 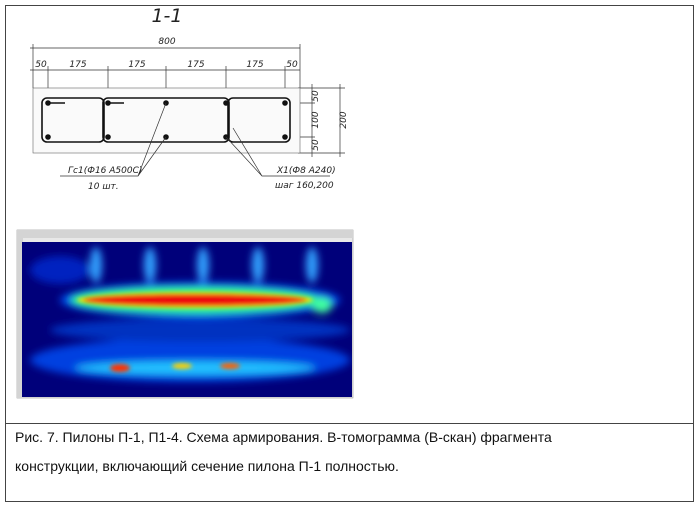 I want to click on rebar-label: Гс1(Ф16 А500С), so click(x=105, y=171).